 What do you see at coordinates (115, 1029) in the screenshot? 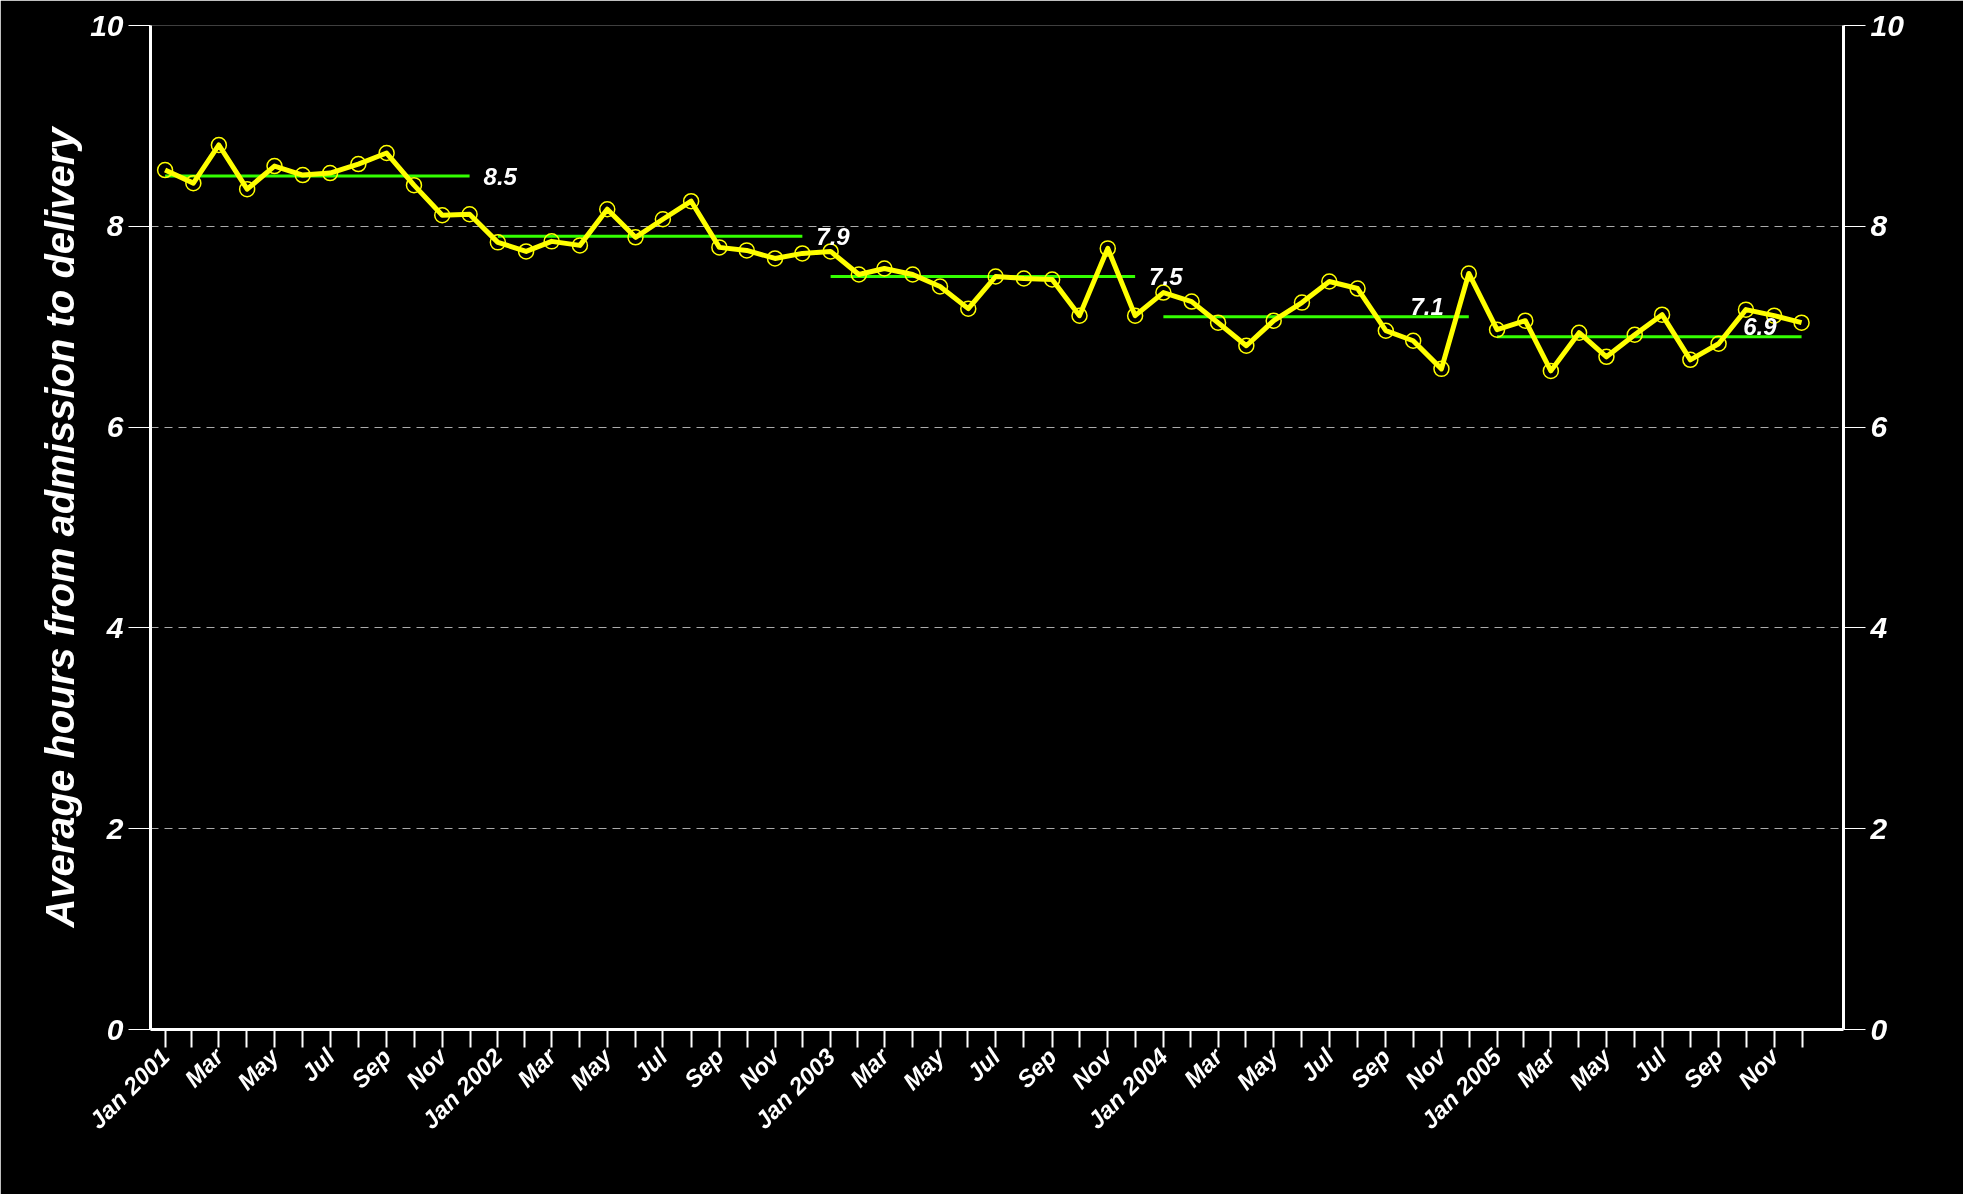
I see `y-tick-label: 0` at bounding box center [115, 1029].